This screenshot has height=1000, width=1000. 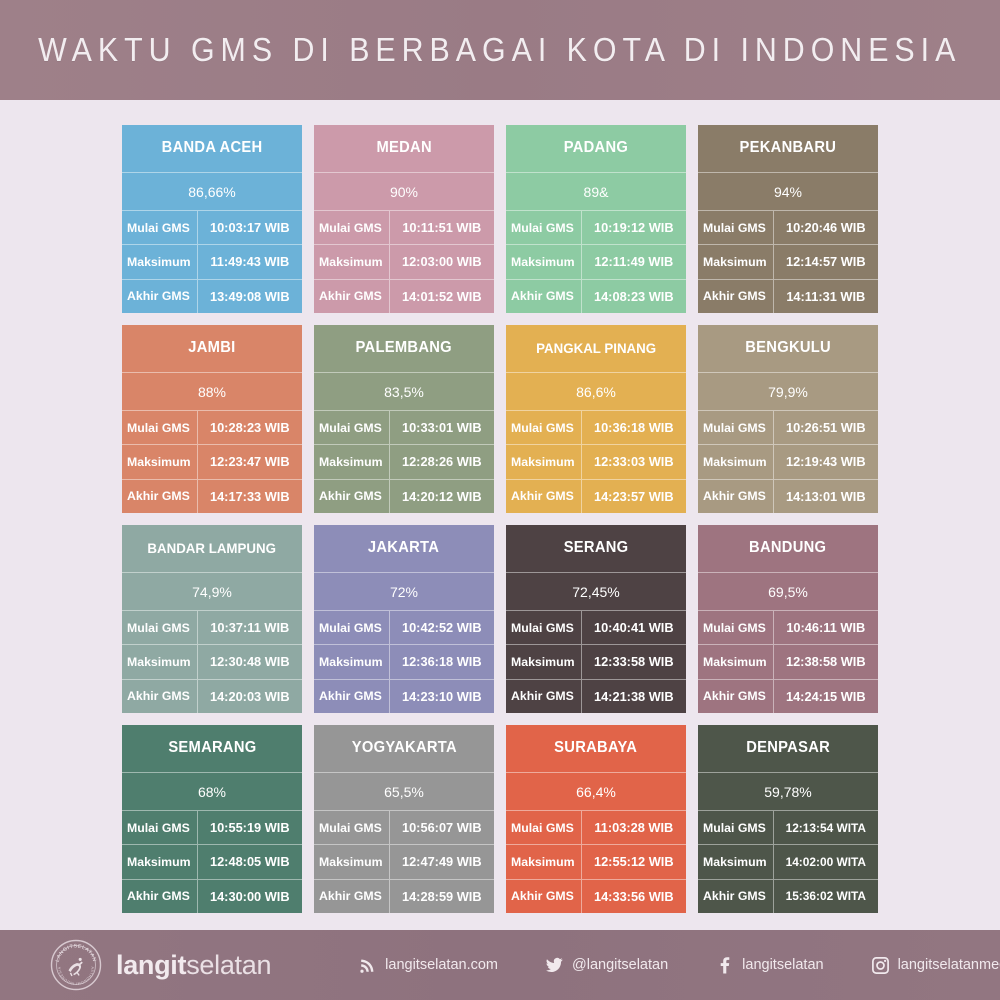 What do you see at coordinates (441, 896) in the screenshot?
I see `row-value-end: 14:28:59 WIB` at bounding box center [441, 896].